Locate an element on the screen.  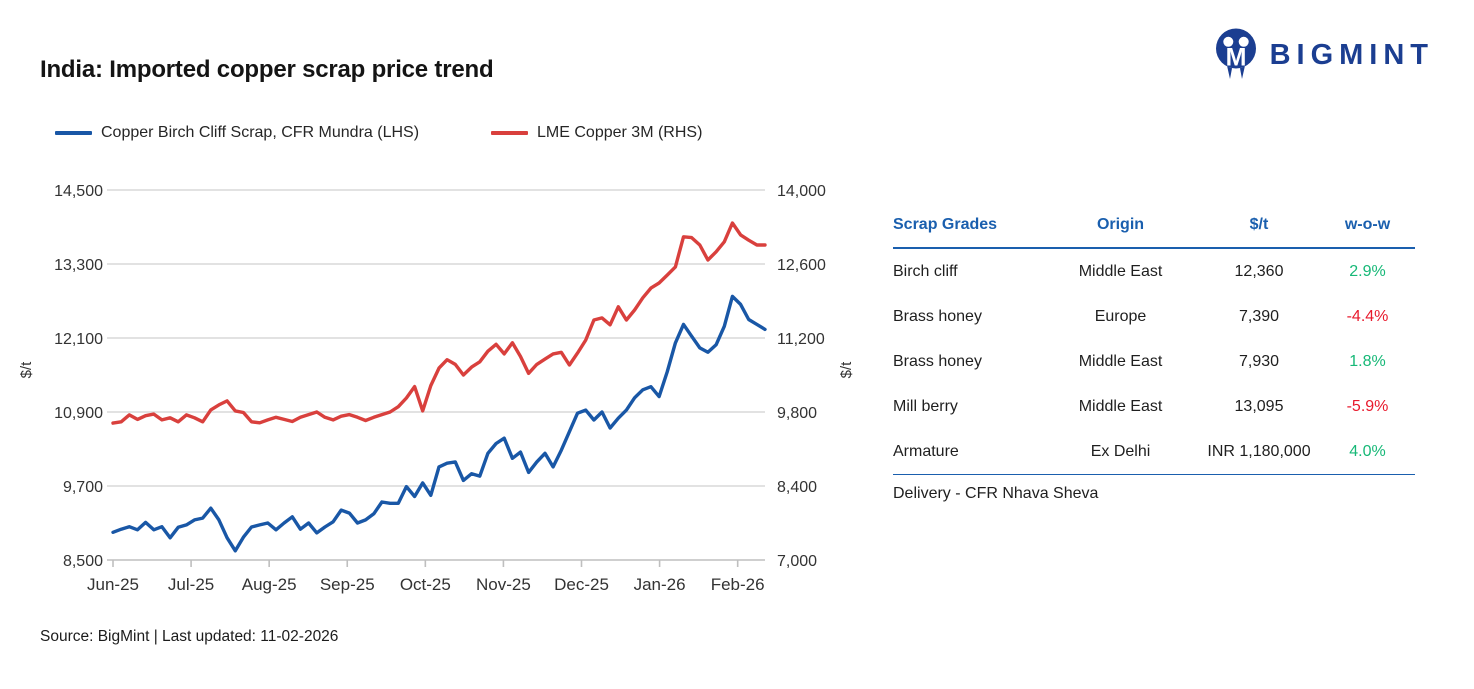
legend-item-lme-copper: LME Copper 3M (RHS) is located at coordinates (596, 133).